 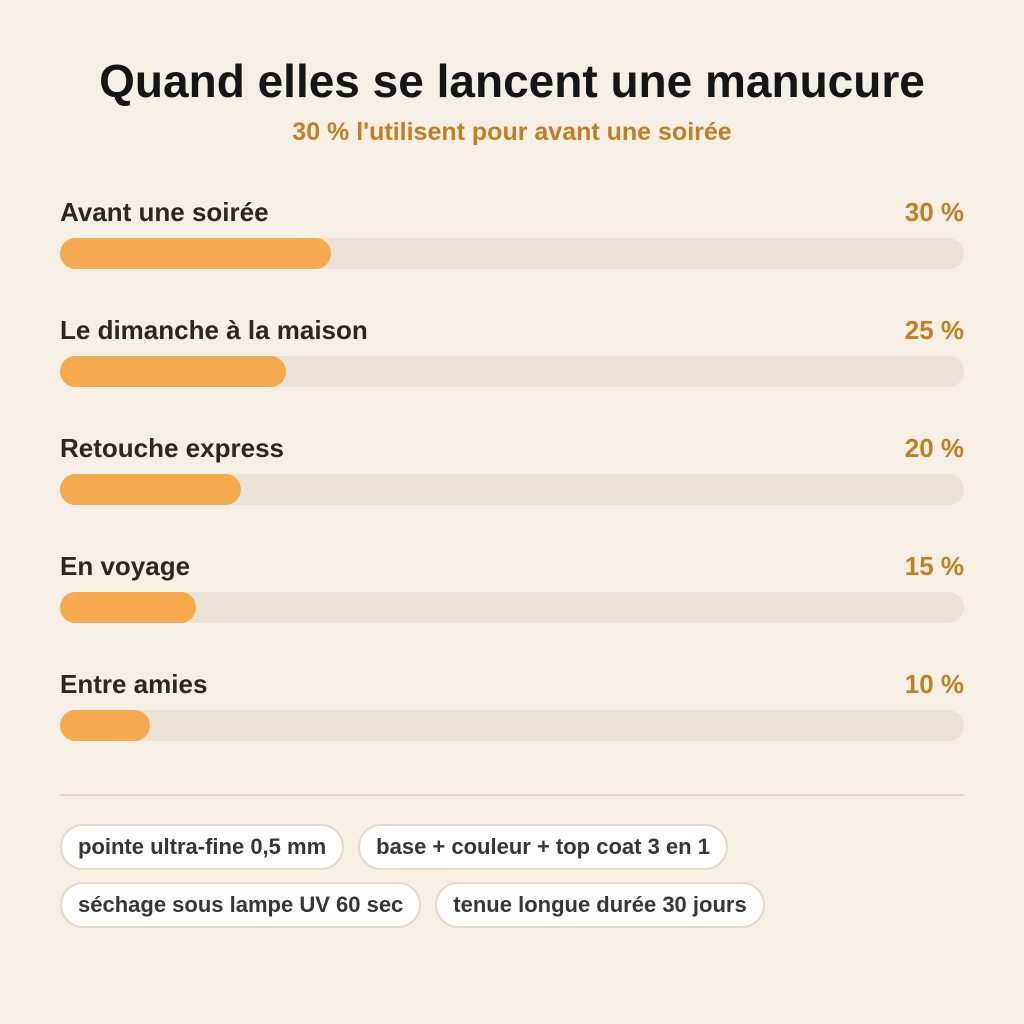 I want to click on bar-row: Avant une soirée 30 %, so click(x=512, y=254).